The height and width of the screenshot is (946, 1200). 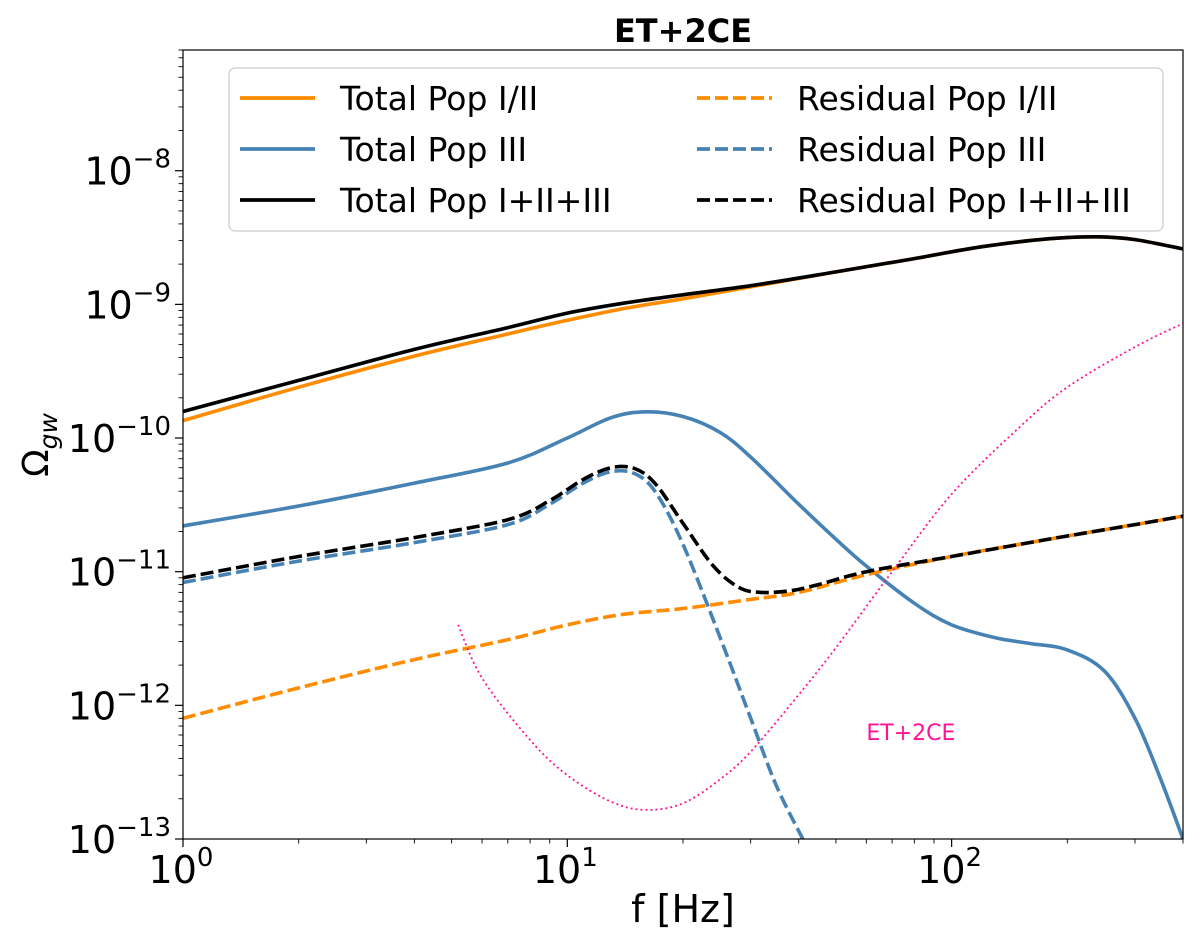 I want to click on annotation-label: ET+2CE, so click(x=910, y=733).